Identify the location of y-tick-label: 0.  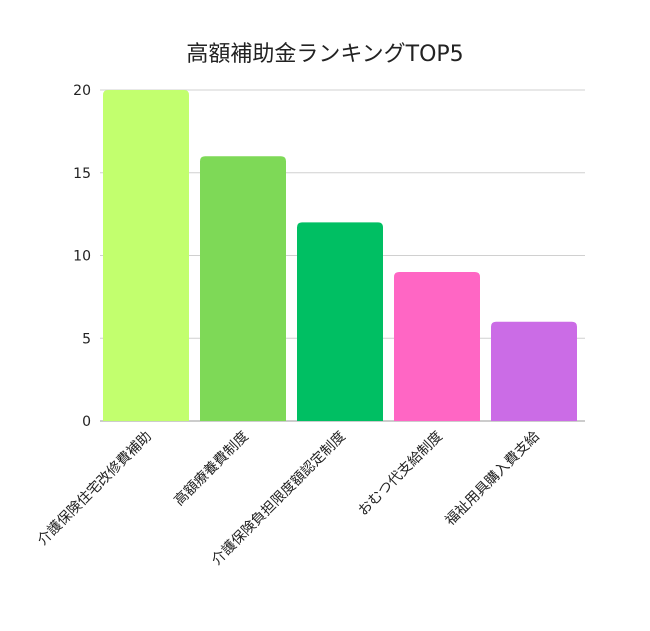
(86, 422).